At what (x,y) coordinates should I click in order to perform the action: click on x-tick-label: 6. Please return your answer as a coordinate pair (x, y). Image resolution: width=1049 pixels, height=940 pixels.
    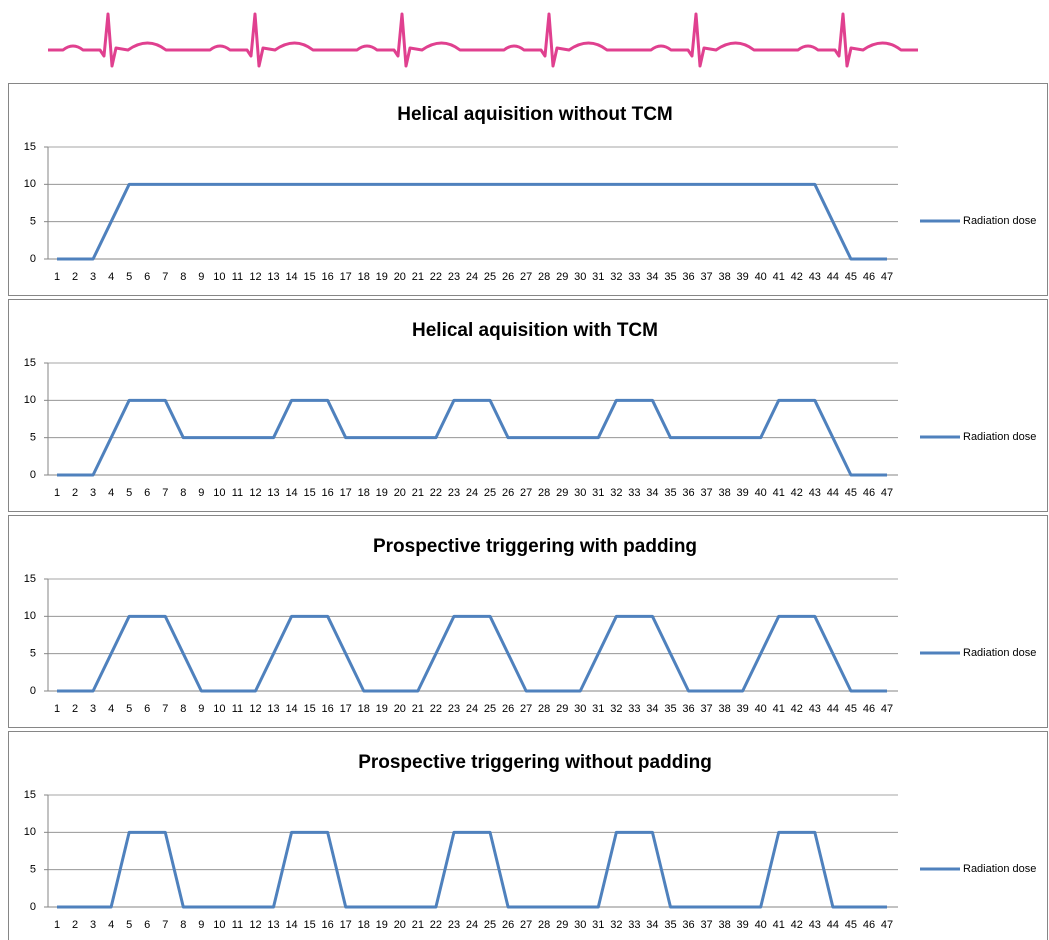
    Looking at the image, I should click on (147, 277).